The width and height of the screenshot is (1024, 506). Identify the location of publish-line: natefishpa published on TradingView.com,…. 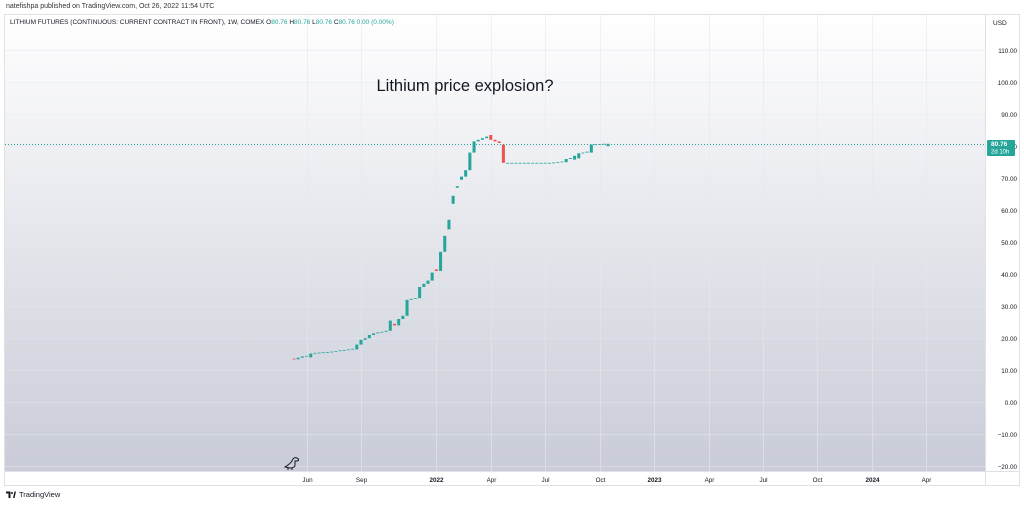
(110, 6).